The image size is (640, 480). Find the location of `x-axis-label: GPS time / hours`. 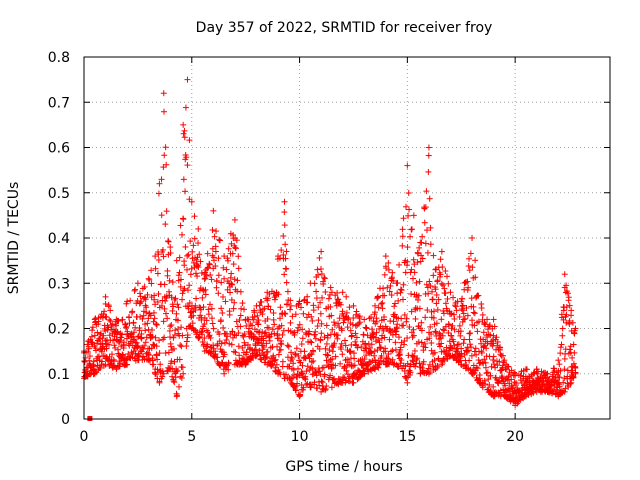

x-axis-label: GPS time / hours is located at coordinates (343, 467).